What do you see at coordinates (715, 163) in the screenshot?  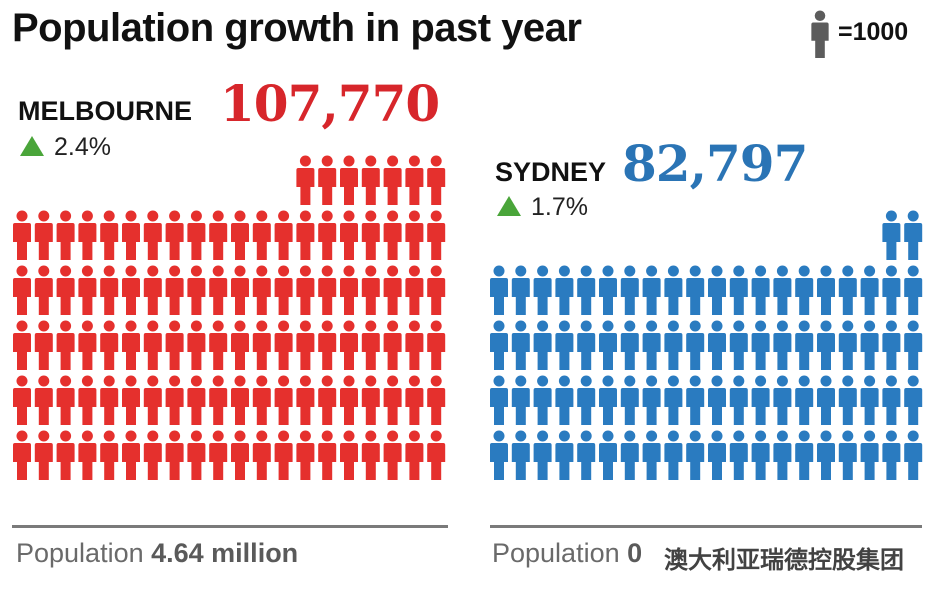 I see `growth-value-sydney: 82,797` at bounding box center [715, 163].